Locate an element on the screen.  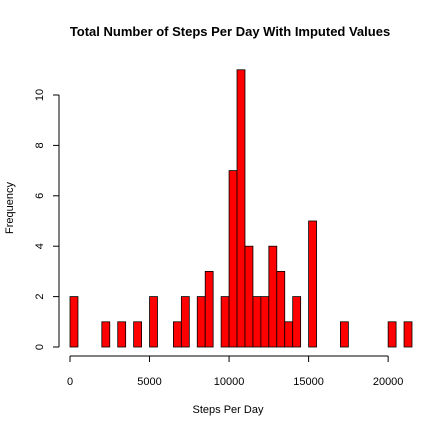
y-tick-label: 8 is located at coordinates (40, 145).